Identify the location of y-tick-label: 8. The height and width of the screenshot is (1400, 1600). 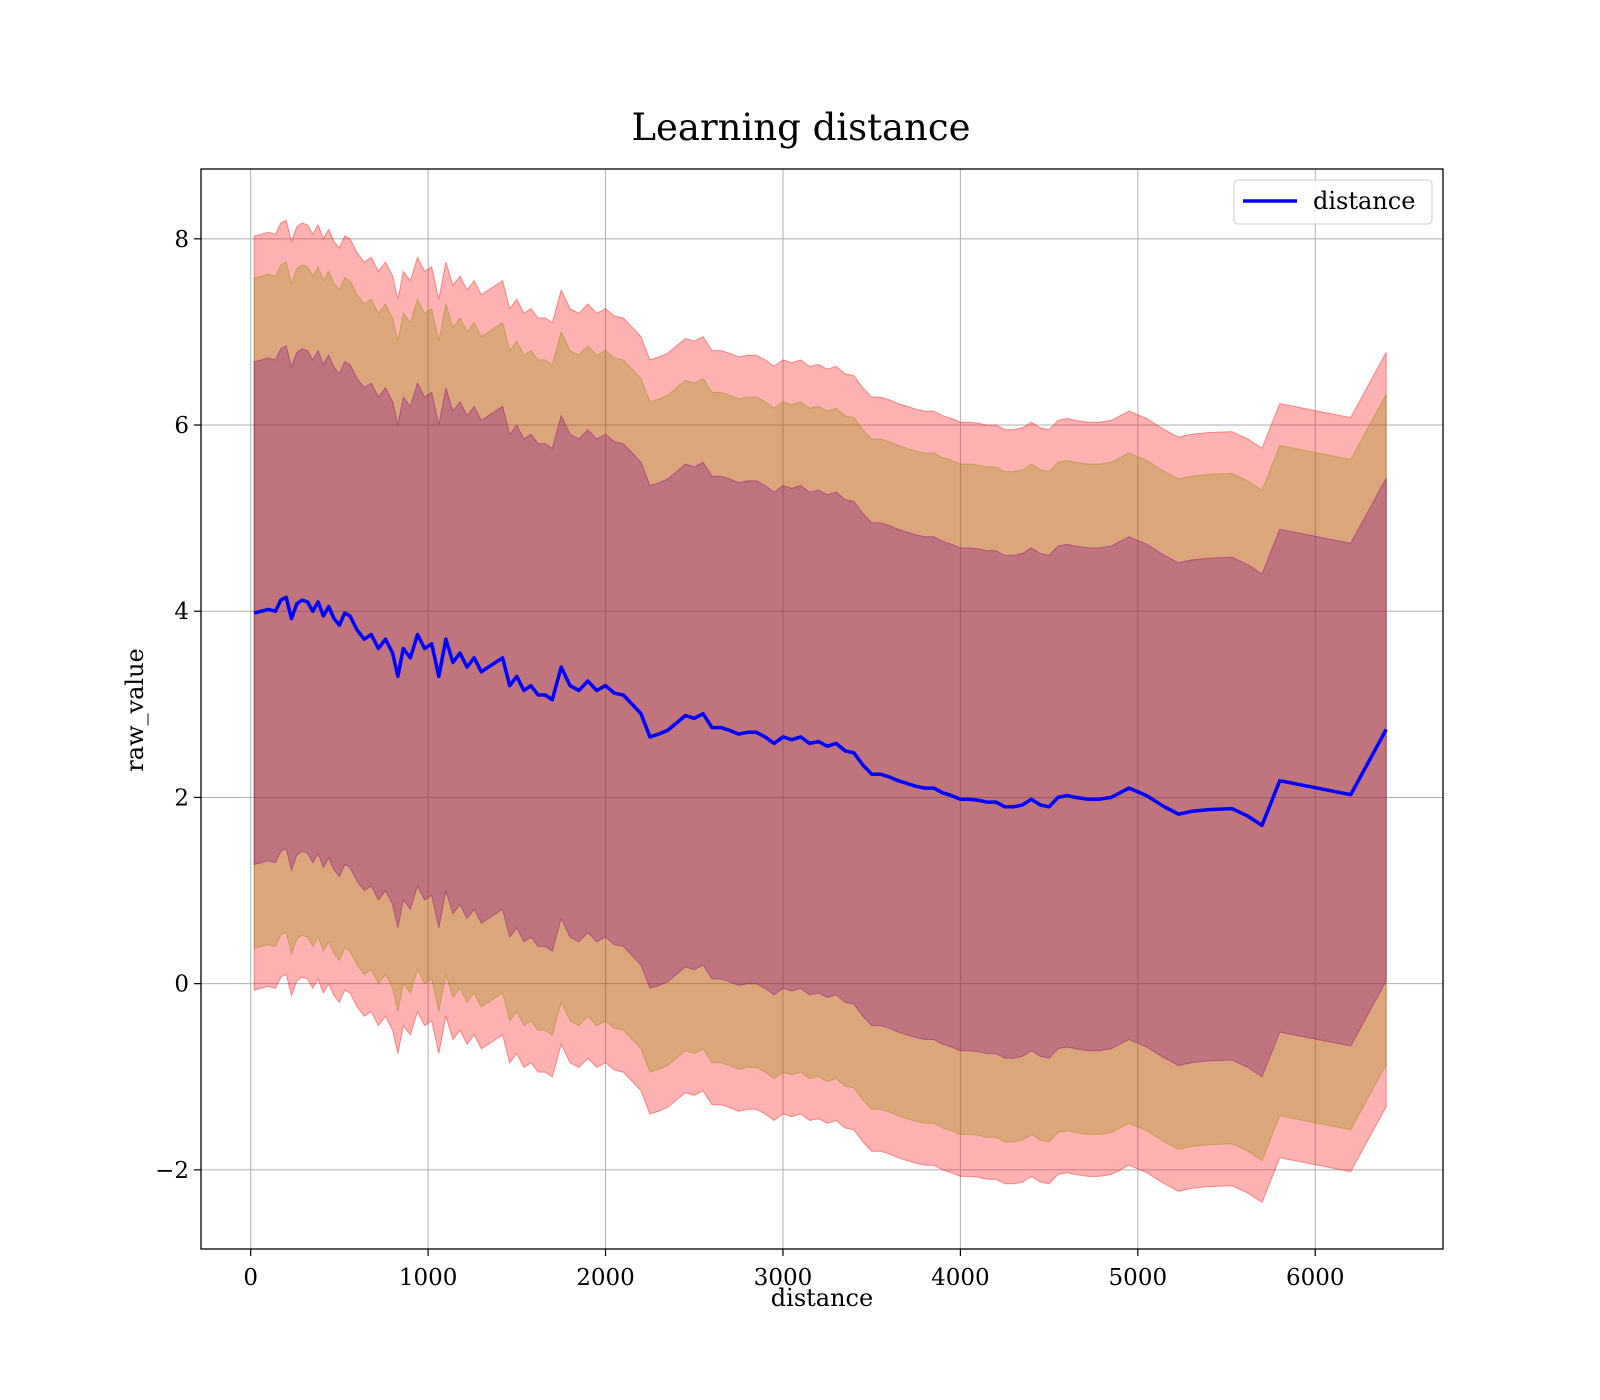
(181, 240).